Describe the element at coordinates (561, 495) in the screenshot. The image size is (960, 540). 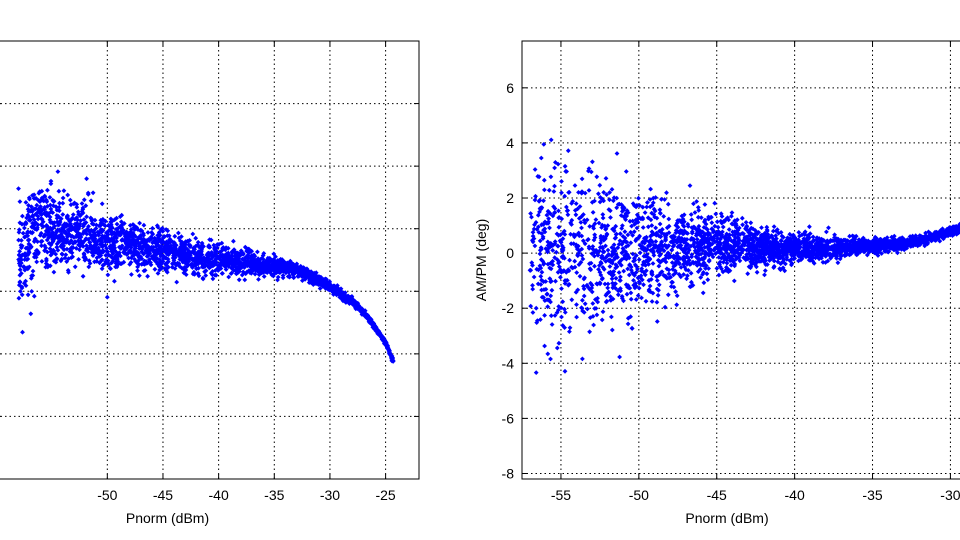
I see `x-tick-label: -55` at that location.